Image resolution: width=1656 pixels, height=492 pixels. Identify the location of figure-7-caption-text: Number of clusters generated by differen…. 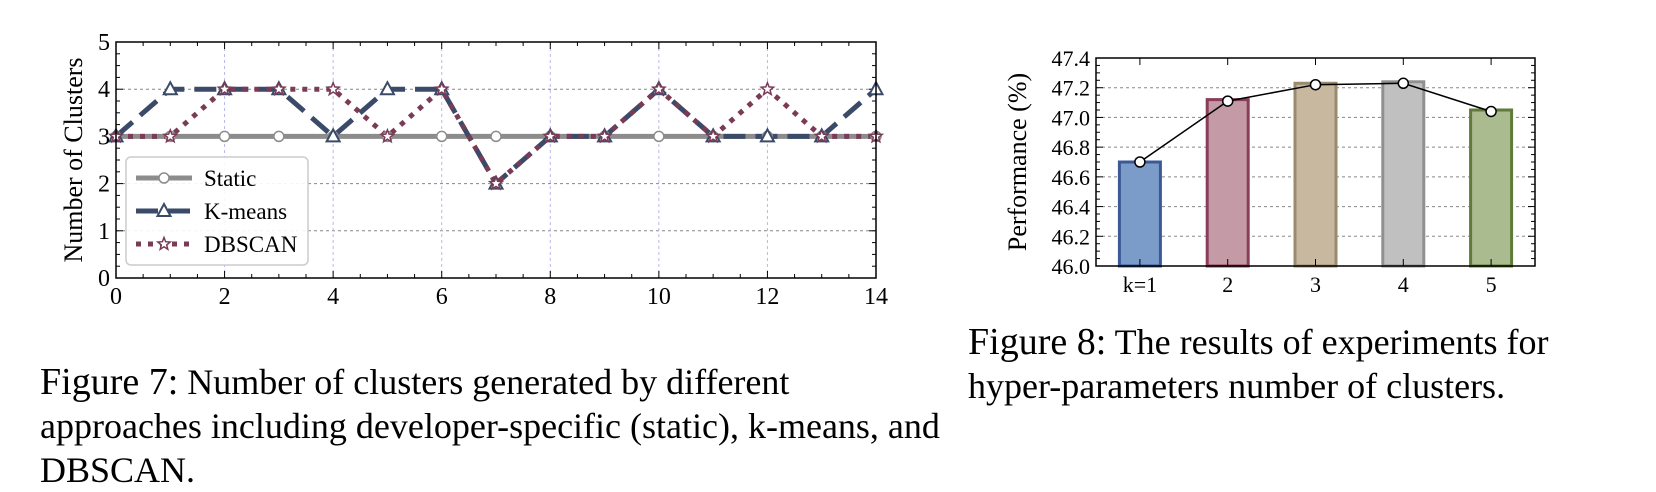
(490, 426).